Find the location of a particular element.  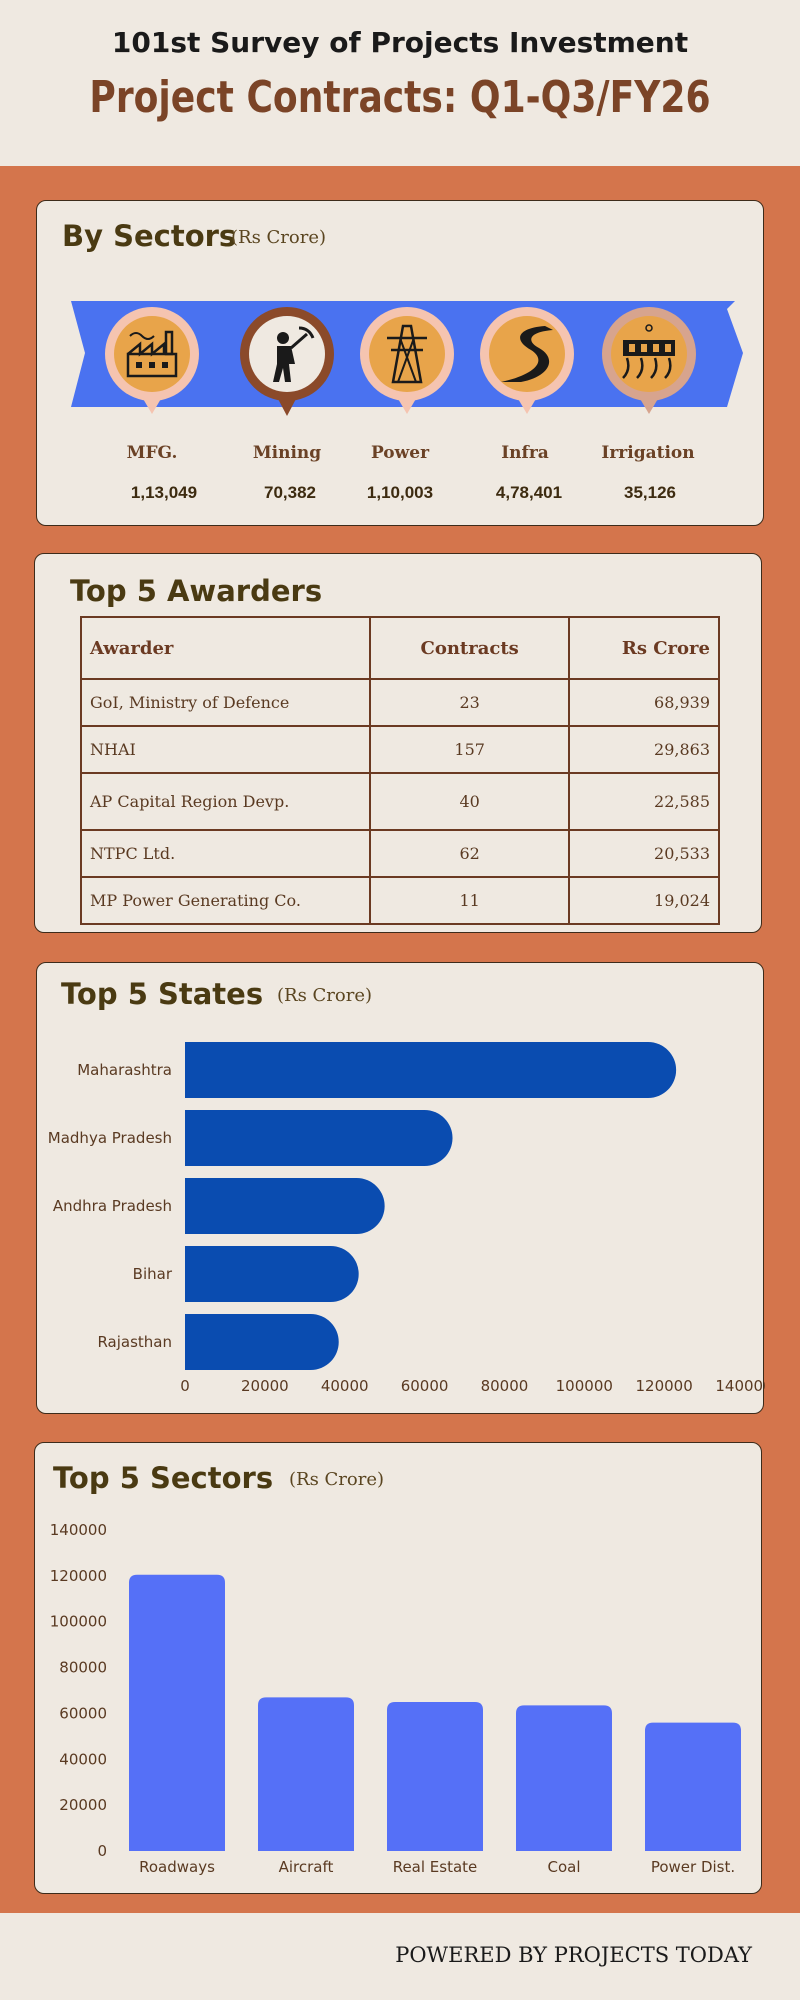

bar-real-estate is located at coordinates (435, 1776).